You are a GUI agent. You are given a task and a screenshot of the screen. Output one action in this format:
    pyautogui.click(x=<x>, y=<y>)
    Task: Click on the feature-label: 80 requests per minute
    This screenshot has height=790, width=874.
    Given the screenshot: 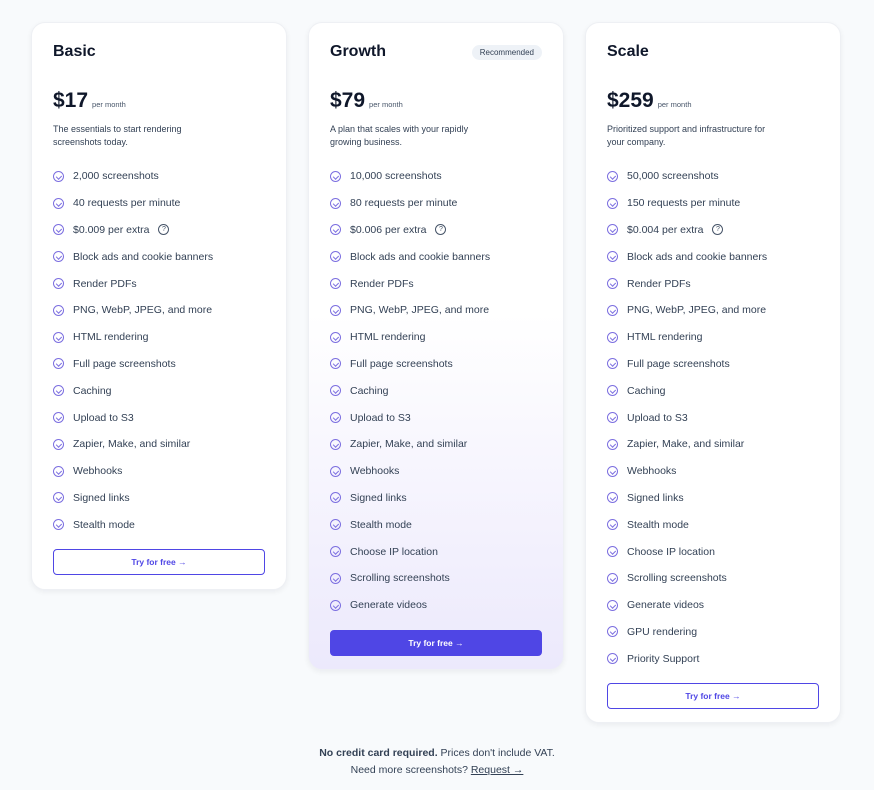 What is the action you would take?
    pyautogui.click(x=404, y=203)
    